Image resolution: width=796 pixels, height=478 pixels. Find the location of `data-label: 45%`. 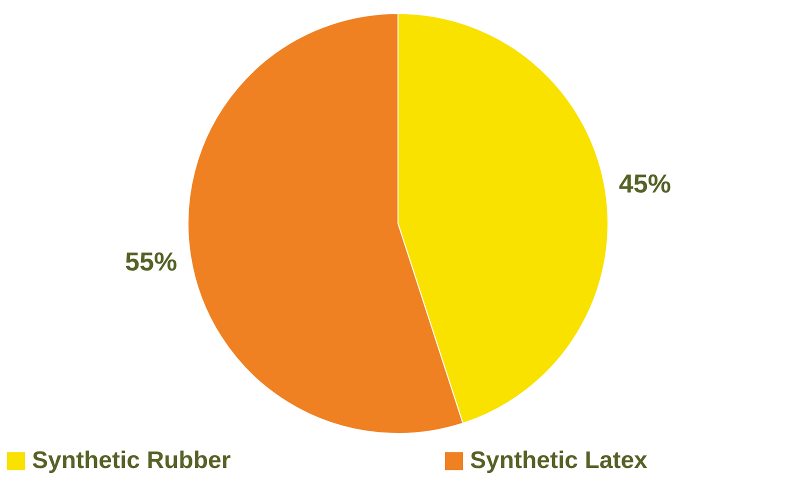

data-label: 45% is located at coordinates (644, 183).